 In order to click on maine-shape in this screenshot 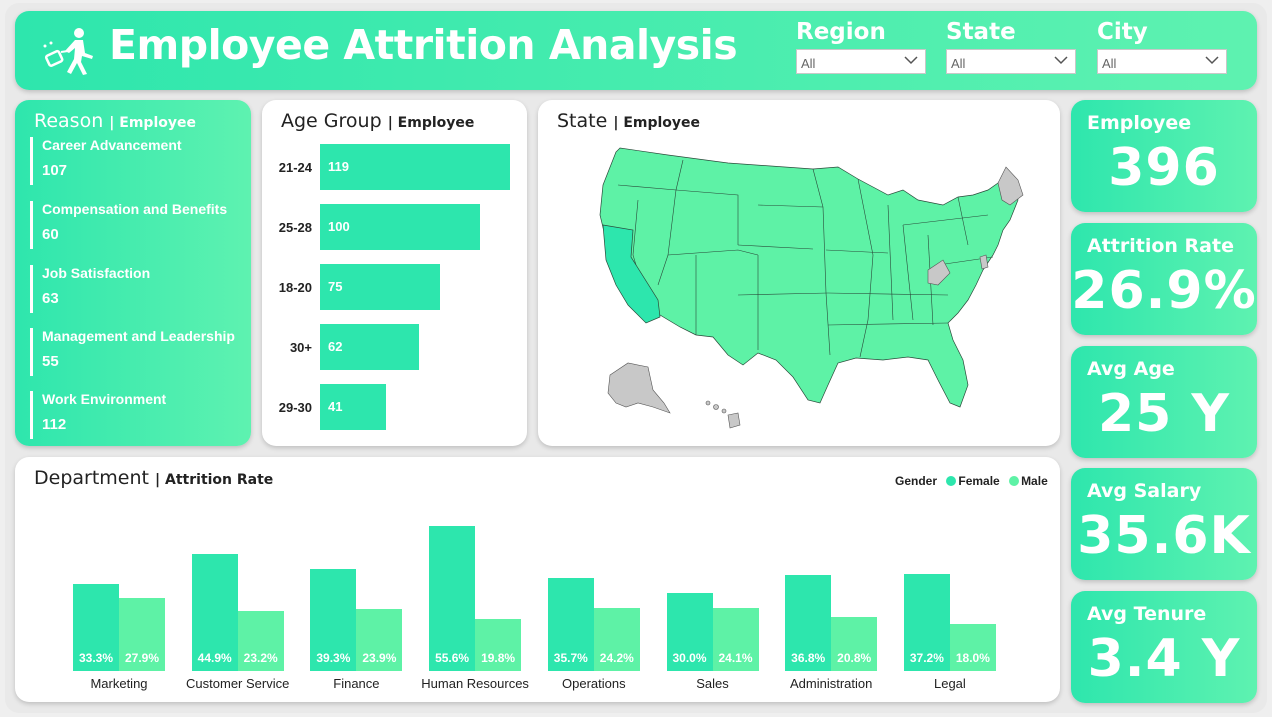, I will do `click(1010, 186)`.